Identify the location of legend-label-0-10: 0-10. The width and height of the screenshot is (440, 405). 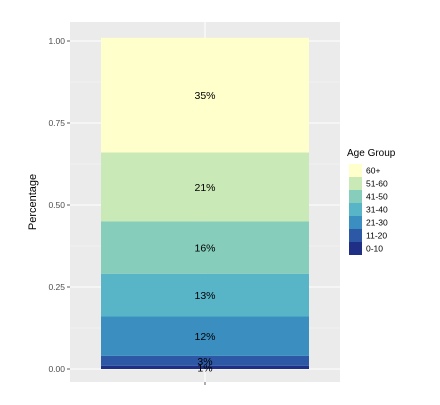
(374, 249).